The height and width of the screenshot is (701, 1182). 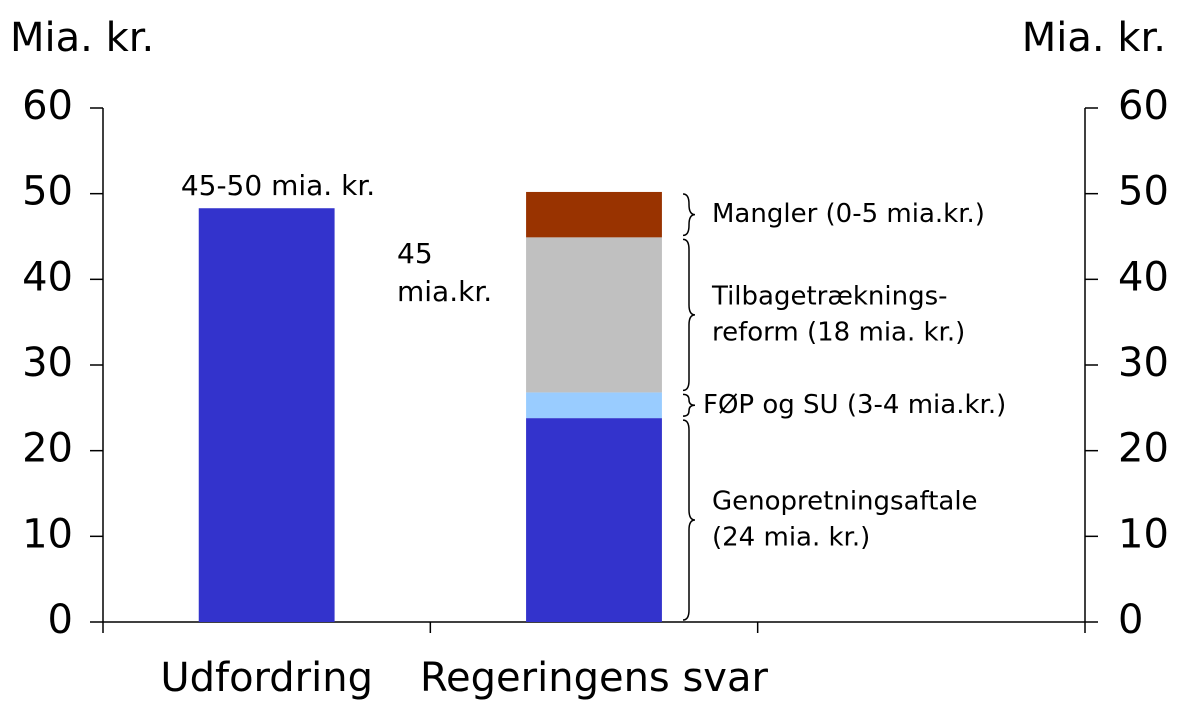 What do you see at coordinates (848, 214) in the screenshot?
I see `segment-label: Mangler (0-5 mia.kr.)` at bounding box center [848, 214].